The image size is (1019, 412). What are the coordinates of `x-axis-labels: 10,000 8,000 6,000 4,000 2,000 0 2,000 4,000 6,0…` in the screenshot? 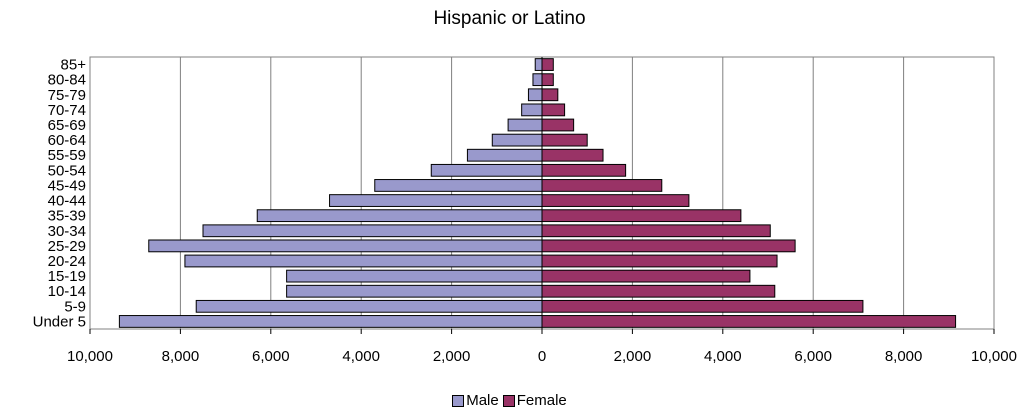 It's located at (542, 356).